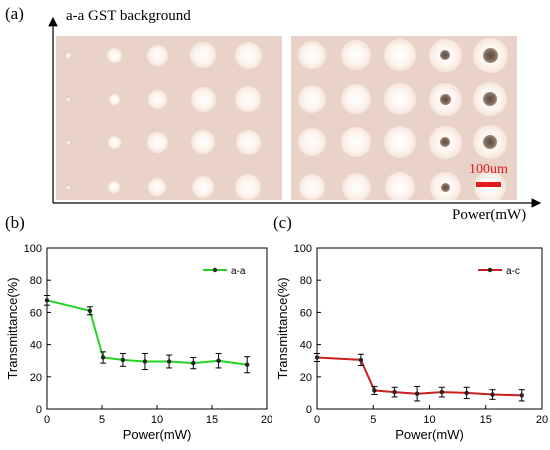  Describe the element at coordinates (488, 169) in the screenshot. I see `scale-bar-label: 100um` at that location.